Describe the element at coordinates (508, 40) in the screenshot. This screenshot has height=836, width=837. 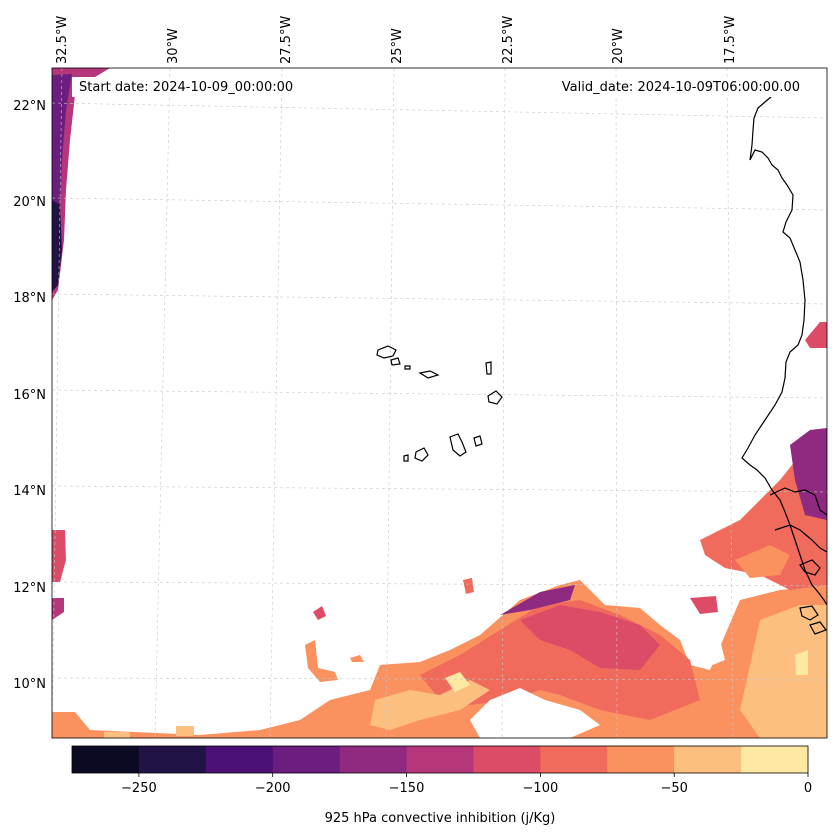
I see `lon-label-22-5w: 22.5°W` at that location.